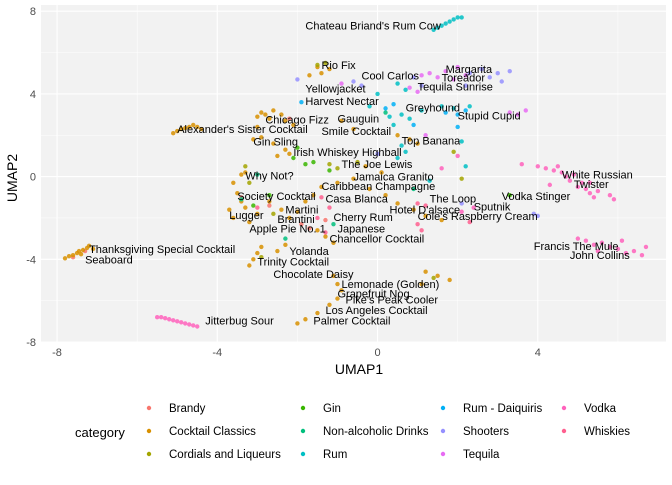 The image size is (672, 485). What do you see at coordinates (378, 187) in the screenshot?
I see `point-label: Caribbean Champagne` at bounding box center [378, 187].